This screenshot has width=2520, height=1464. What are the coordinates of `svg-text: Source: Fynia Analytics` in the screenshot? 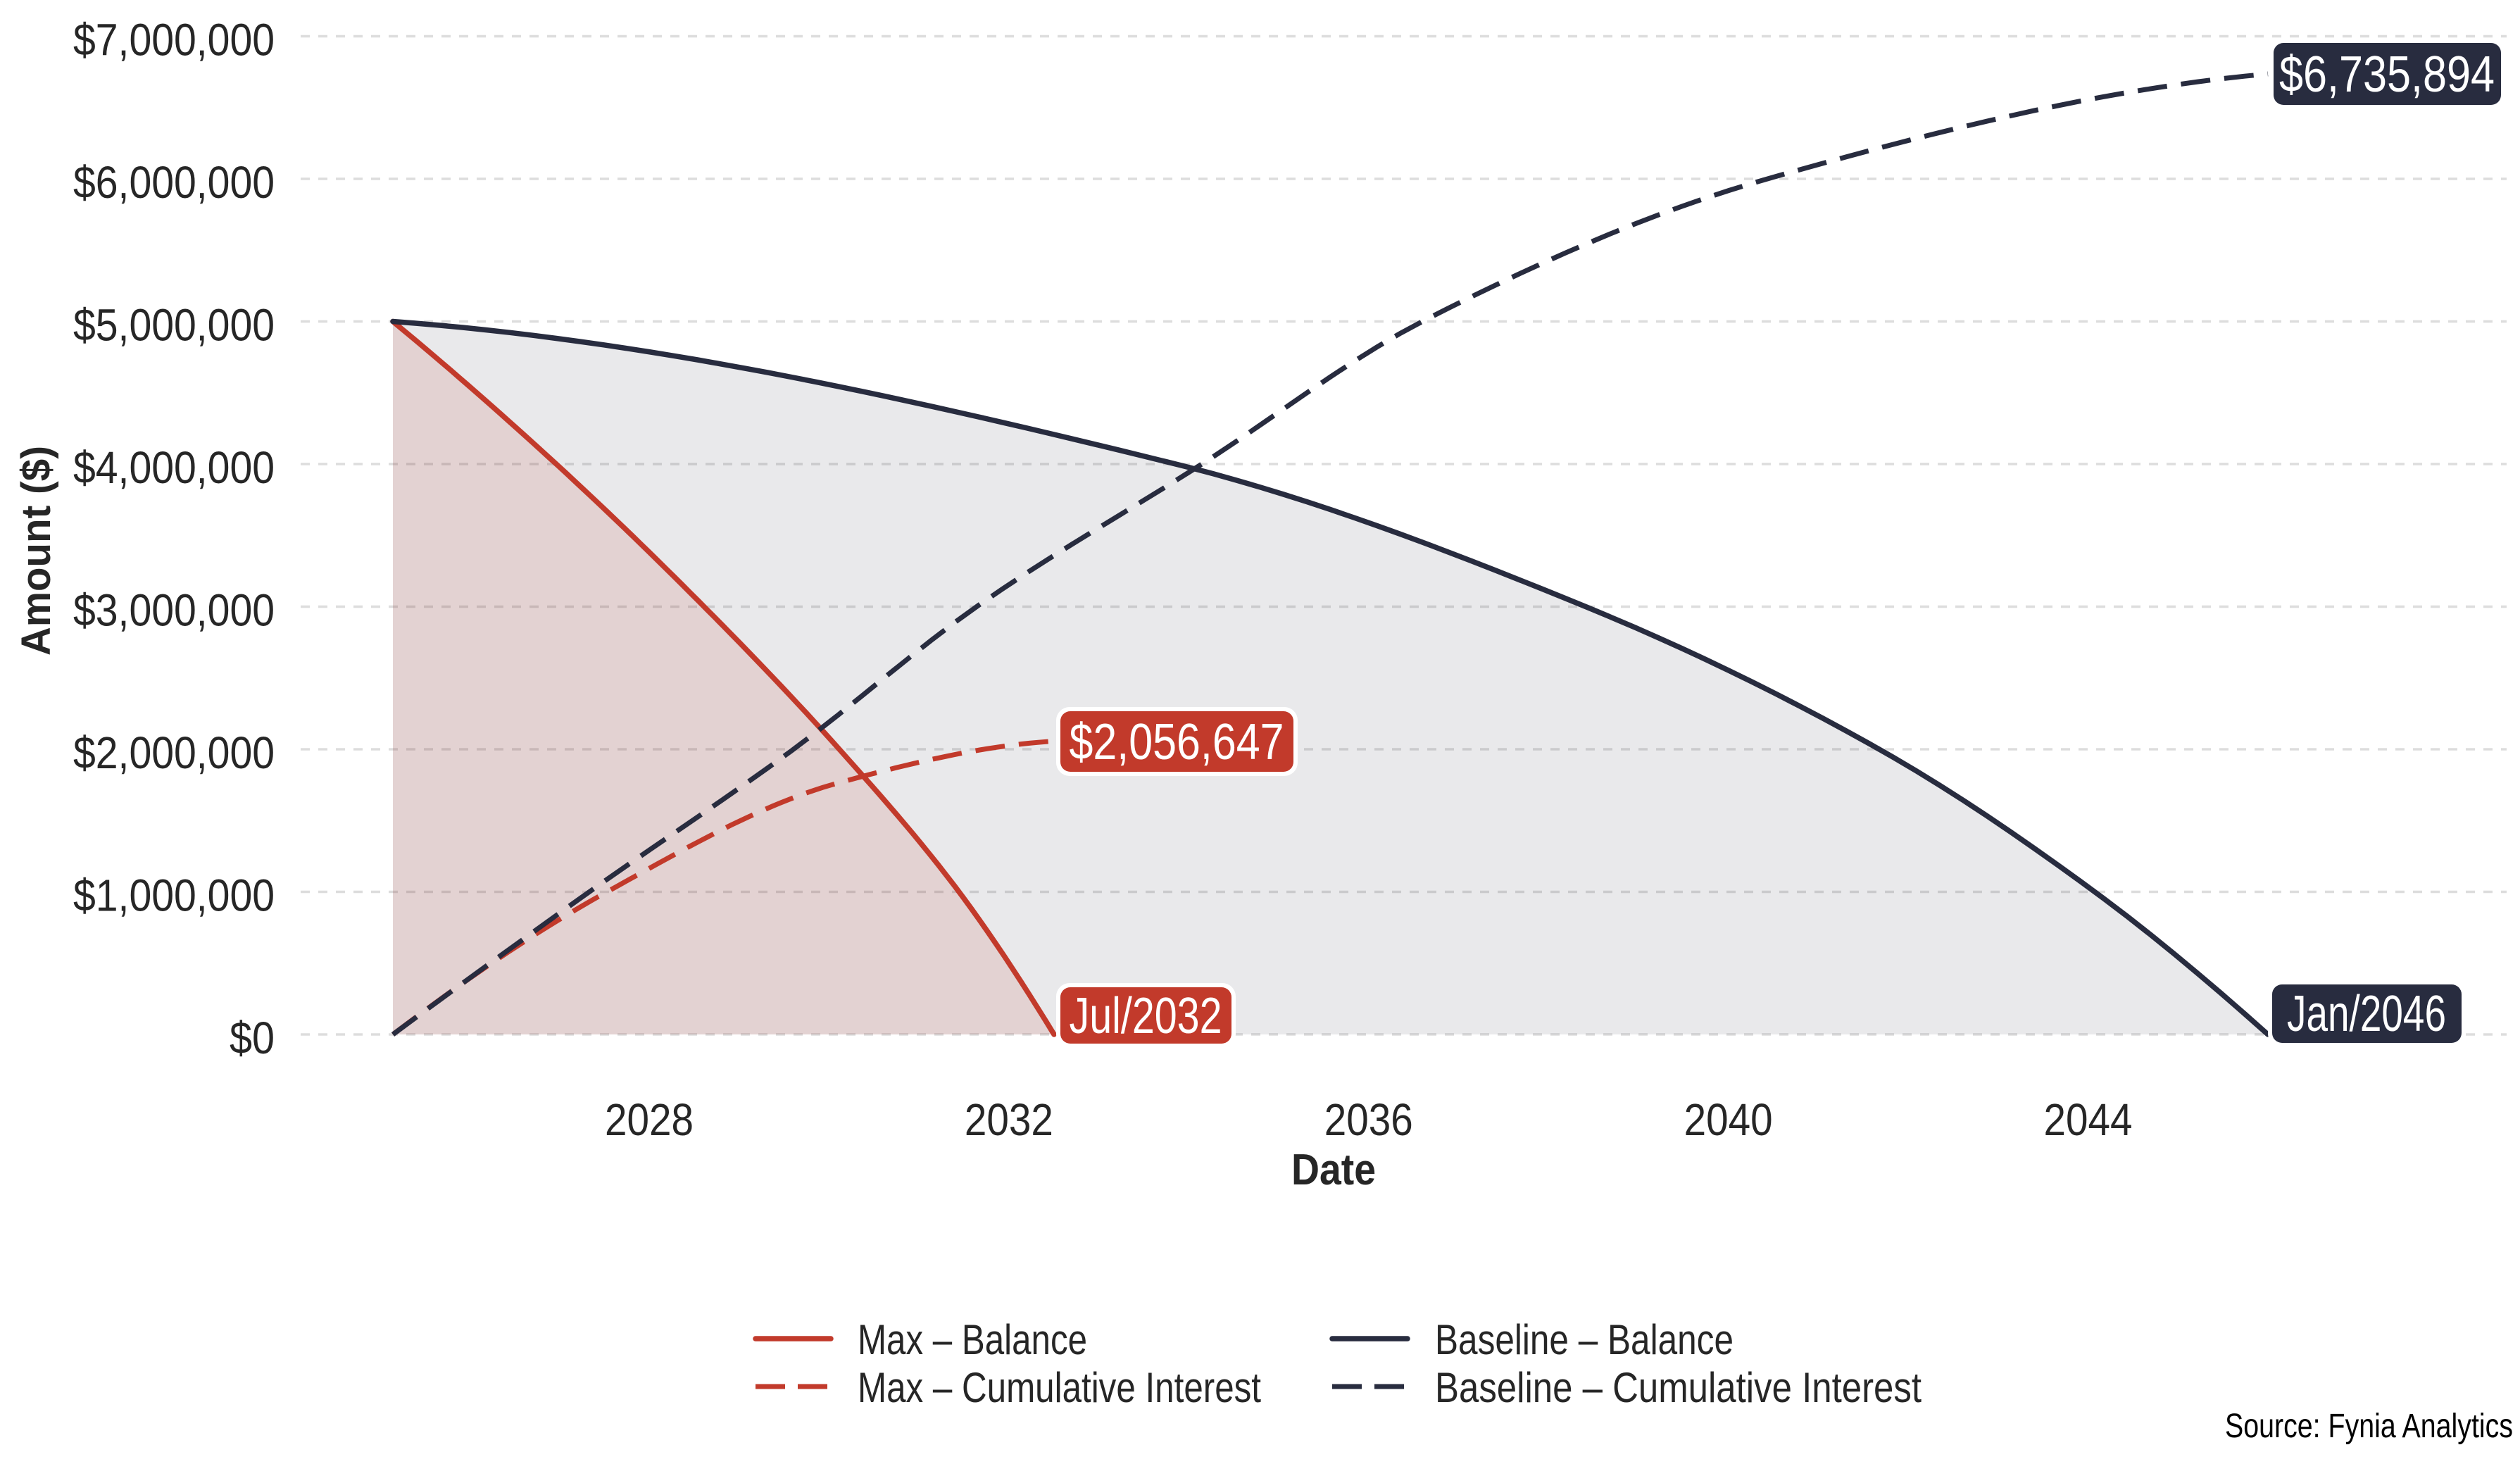 It's located at (2369, 1426).